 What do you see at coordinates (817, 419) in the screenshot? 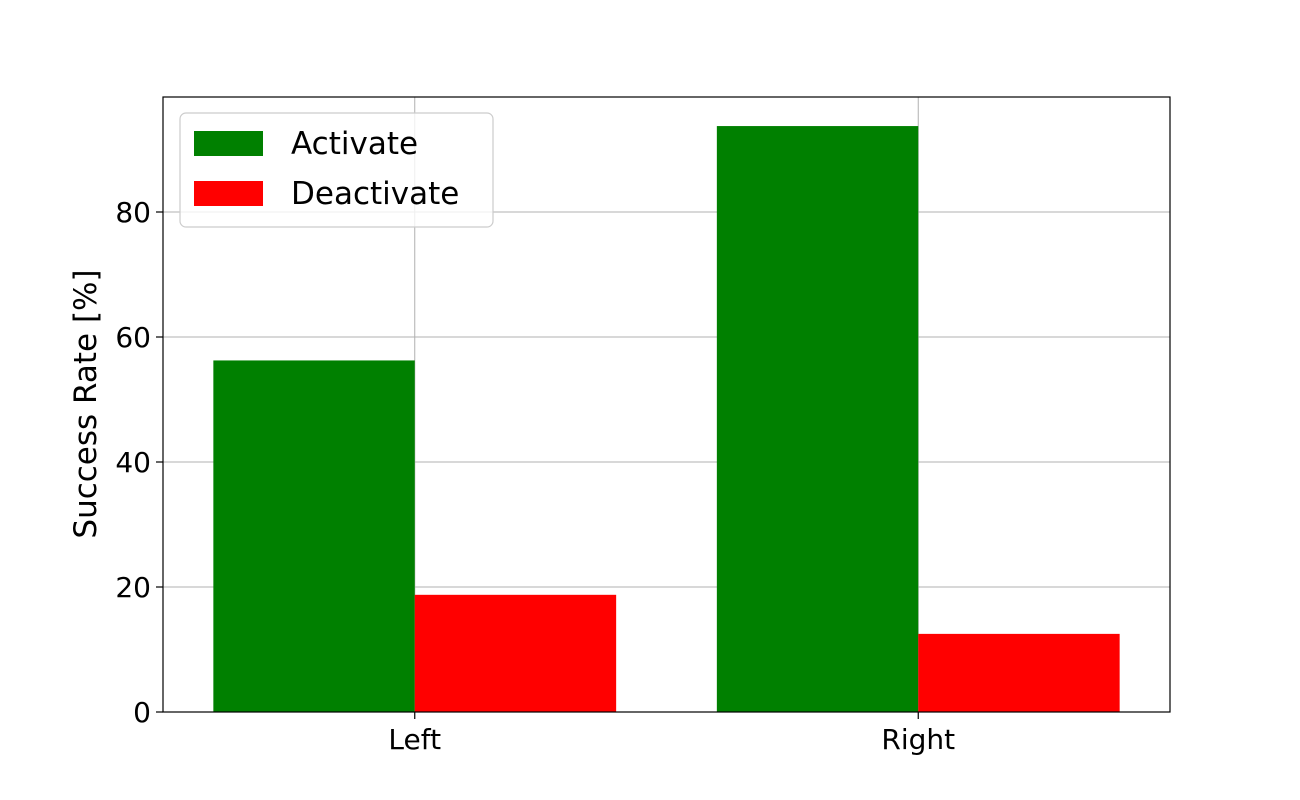
I see `bar-activate-right` at bounding box center [817, 419].